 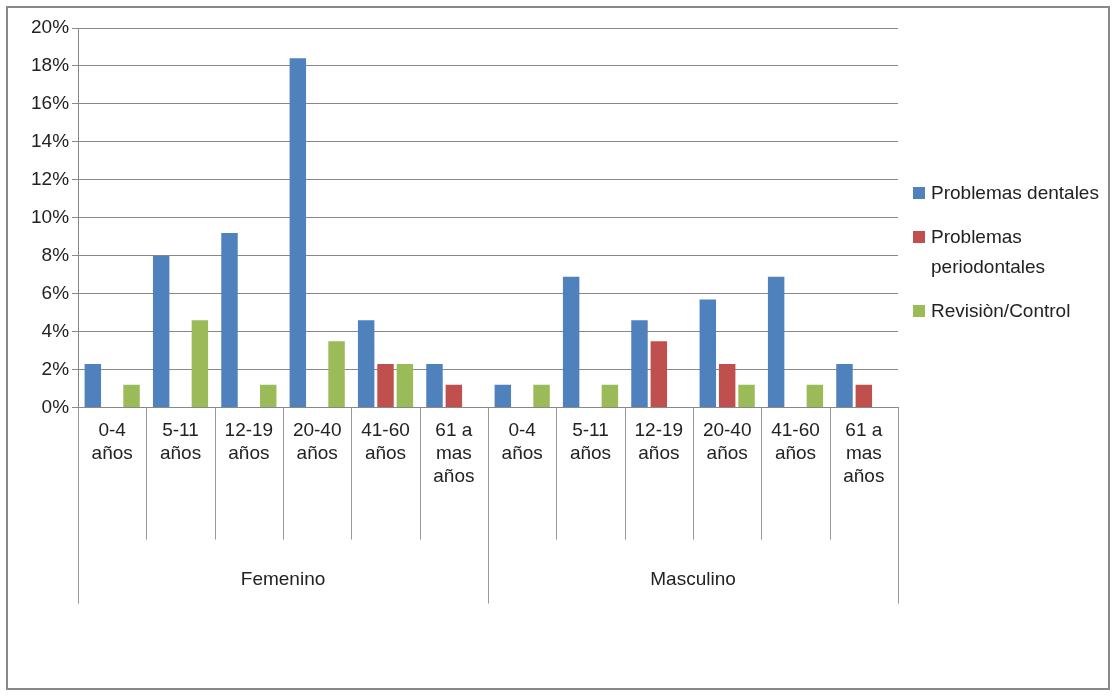 What do you see at coordinates (55, 406) in the screenshot?
I see `y-tick-label: 0%` at bounding box center [55, 406].